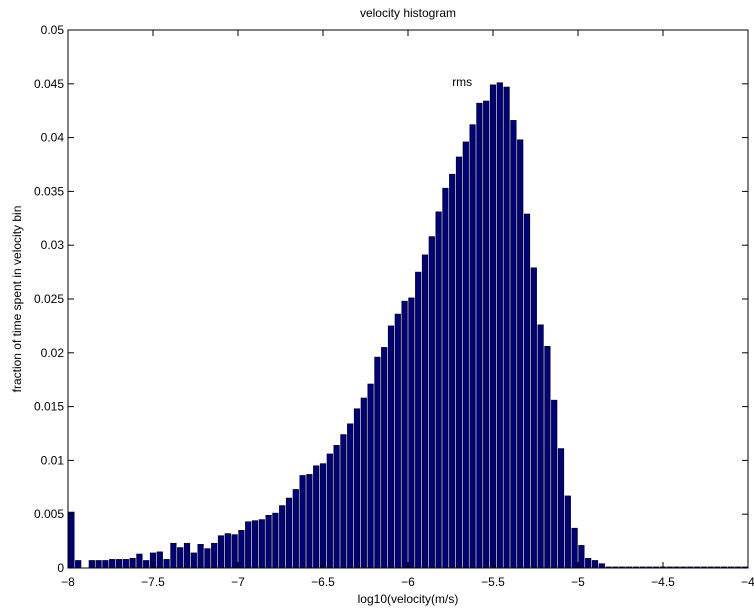 This screenshot has height=609, width=754. Describe the element at coordinates (53, 30) in the screenshot. I see `y-tick-label: 0.05` at that location.